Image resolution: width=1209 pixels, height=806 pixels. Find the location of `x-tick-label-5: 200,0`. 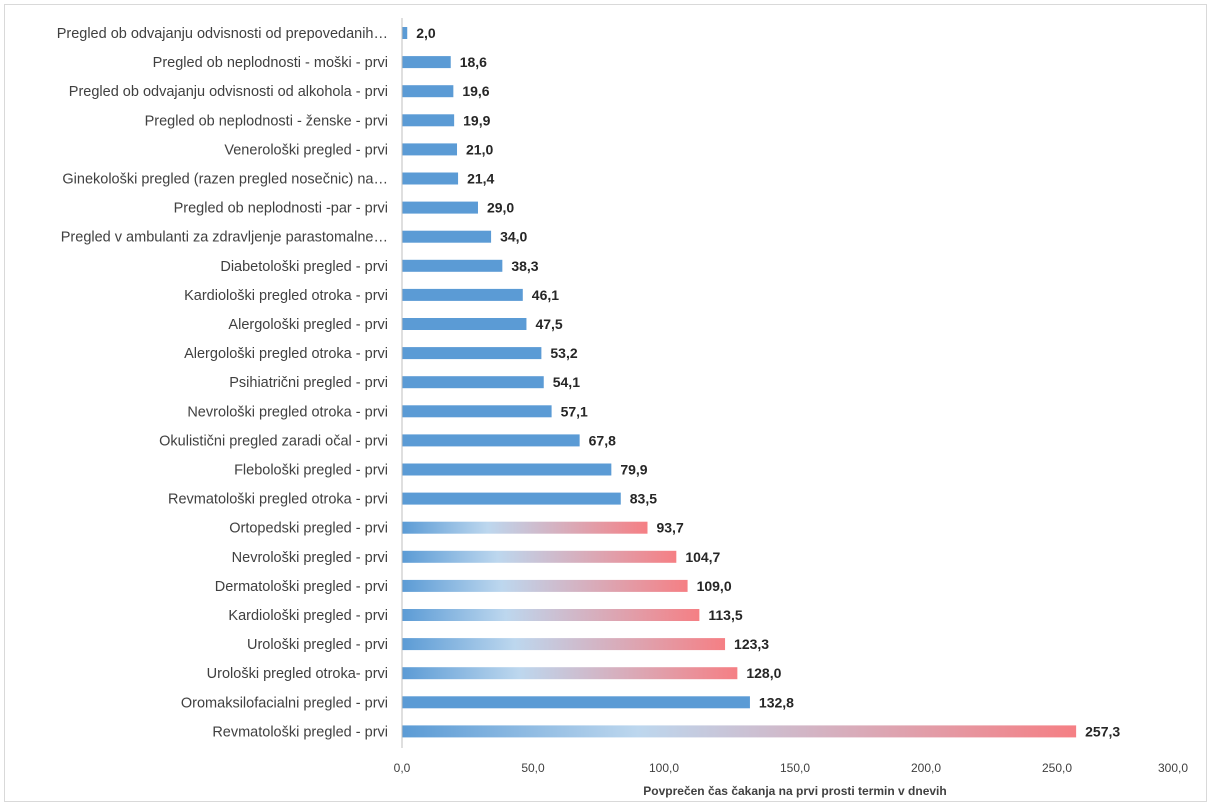

x-tick-label-5: 200,0 is located at coordinates (926, 768).